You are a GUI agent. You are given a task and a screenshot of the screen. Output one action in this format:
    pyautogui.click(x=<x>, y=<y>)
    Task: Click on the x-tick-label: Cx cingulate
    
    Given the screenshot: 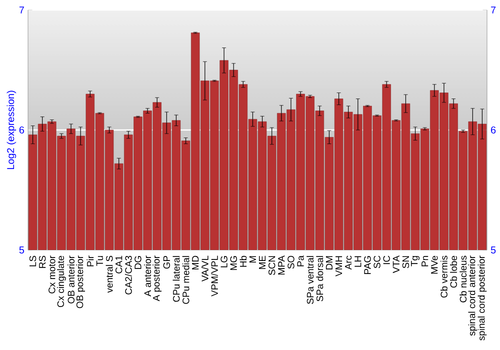 What is the action you would take?
    pyautogui.click(x=61, y=282)
    